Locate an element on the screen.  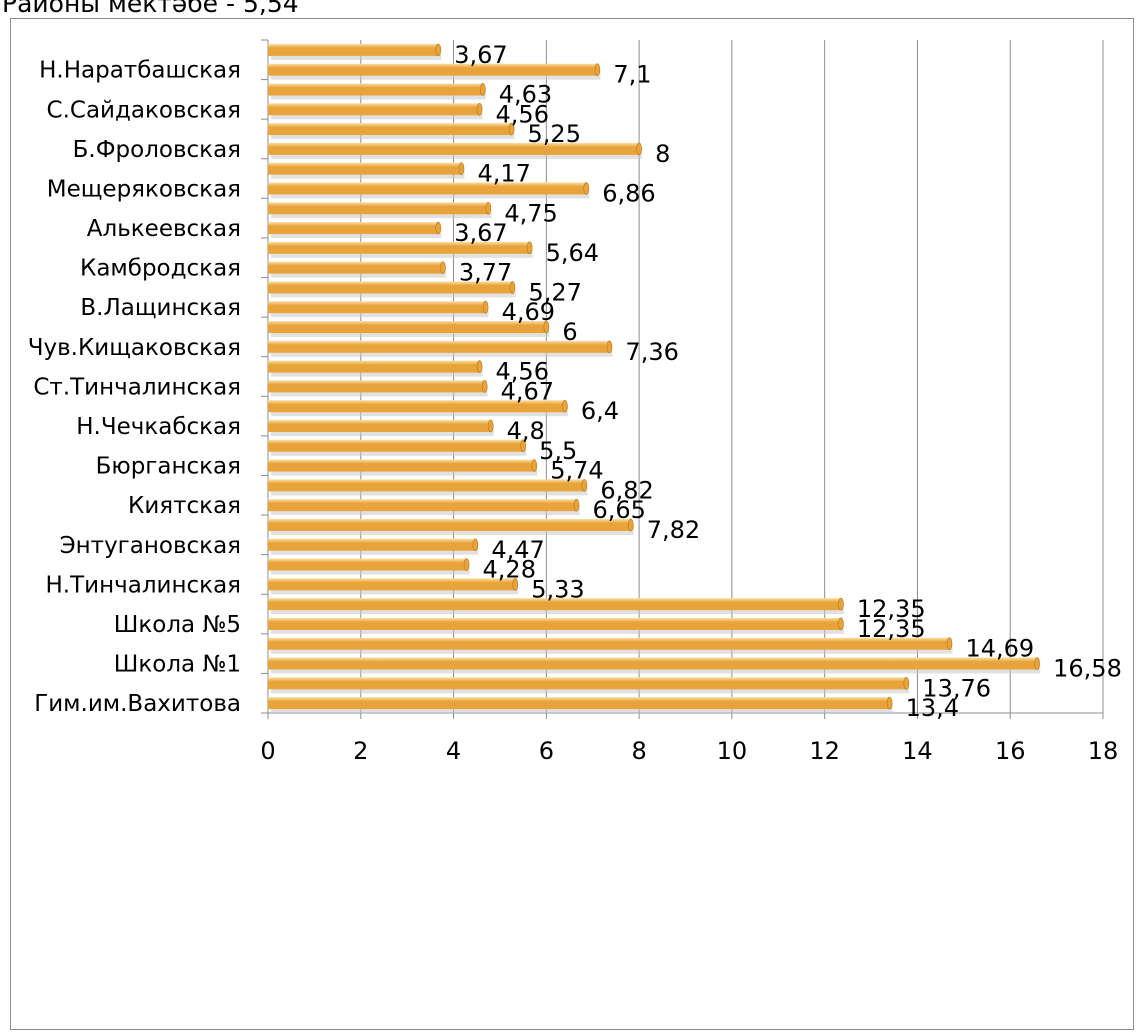
x-tick-label: 8 is located at coordinates (638, 751).